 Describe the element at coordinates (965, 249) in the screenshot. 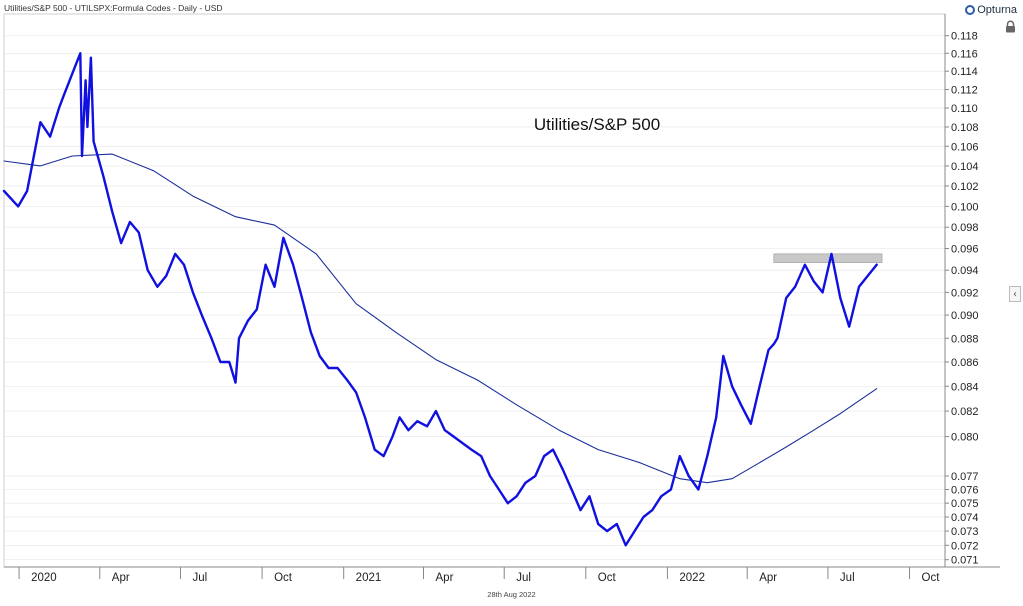

I see `y-tick-label: 0.096` at that location.